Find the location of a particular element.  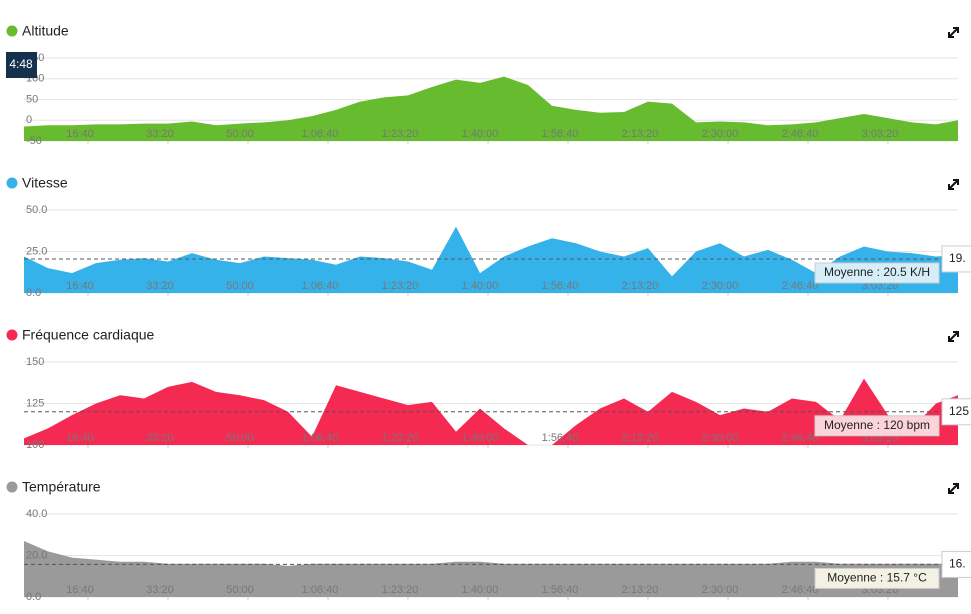

average-label: Moyenne : 120 bpm is located at coordinates (877, 425).